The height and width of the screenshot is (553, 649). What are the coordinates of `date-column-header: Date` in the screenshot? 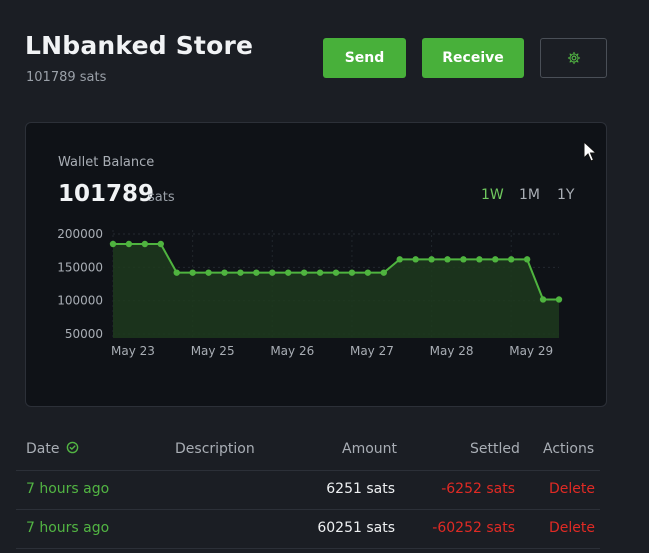 It's located at (52, 449).